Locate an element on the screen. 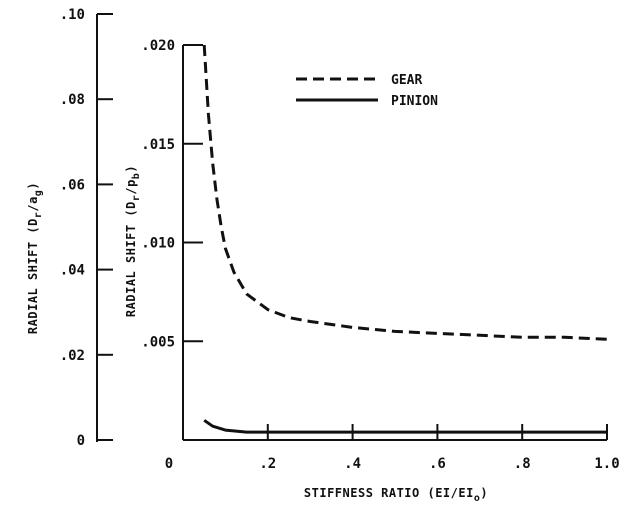 The height and width of the screenshot is (507, 635). inner-y-axis-title-part: r is located at coordinates (136, 198).